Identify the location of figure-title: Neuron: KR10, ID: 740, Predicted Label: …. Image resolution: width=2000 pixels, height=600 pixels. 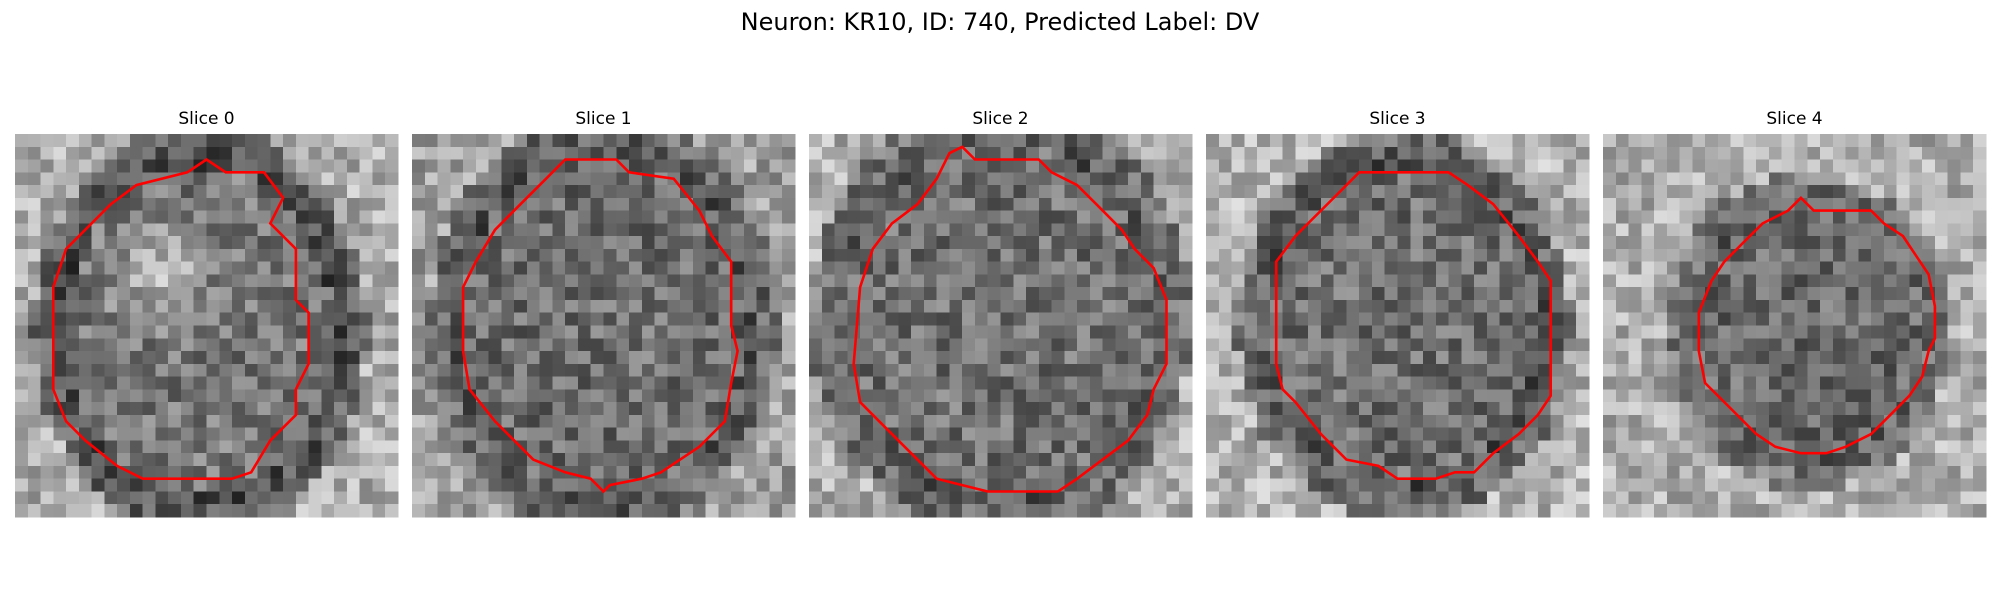
(1000, 22).